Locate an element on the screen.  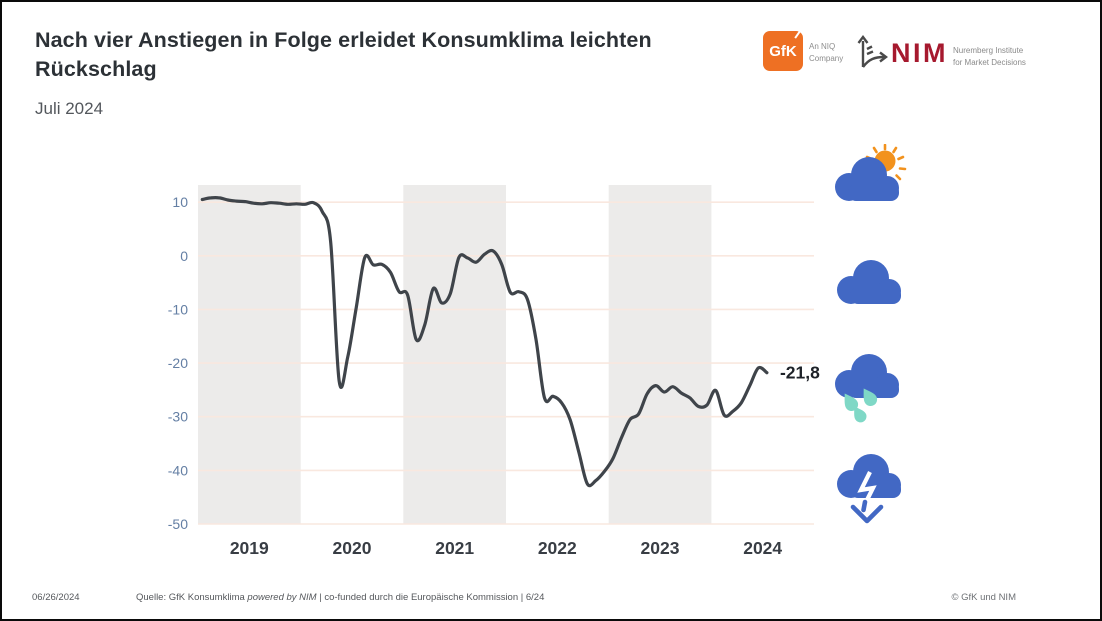
footer-date: 06/26/2024 is located at coordinates (56, 597).